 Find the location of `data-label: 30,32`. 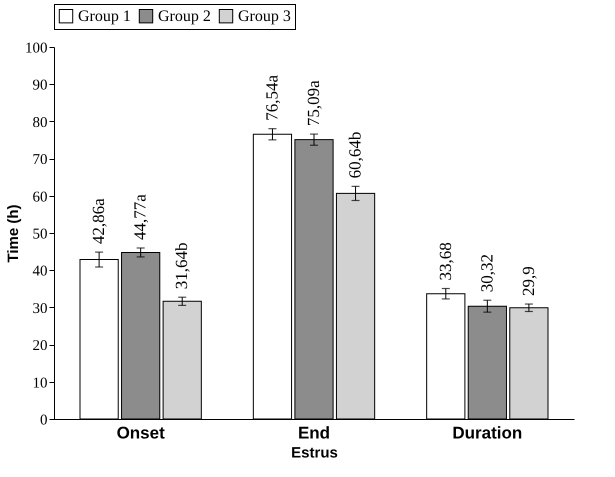

data-label: 30,32 is located at coordinates (486, 273).